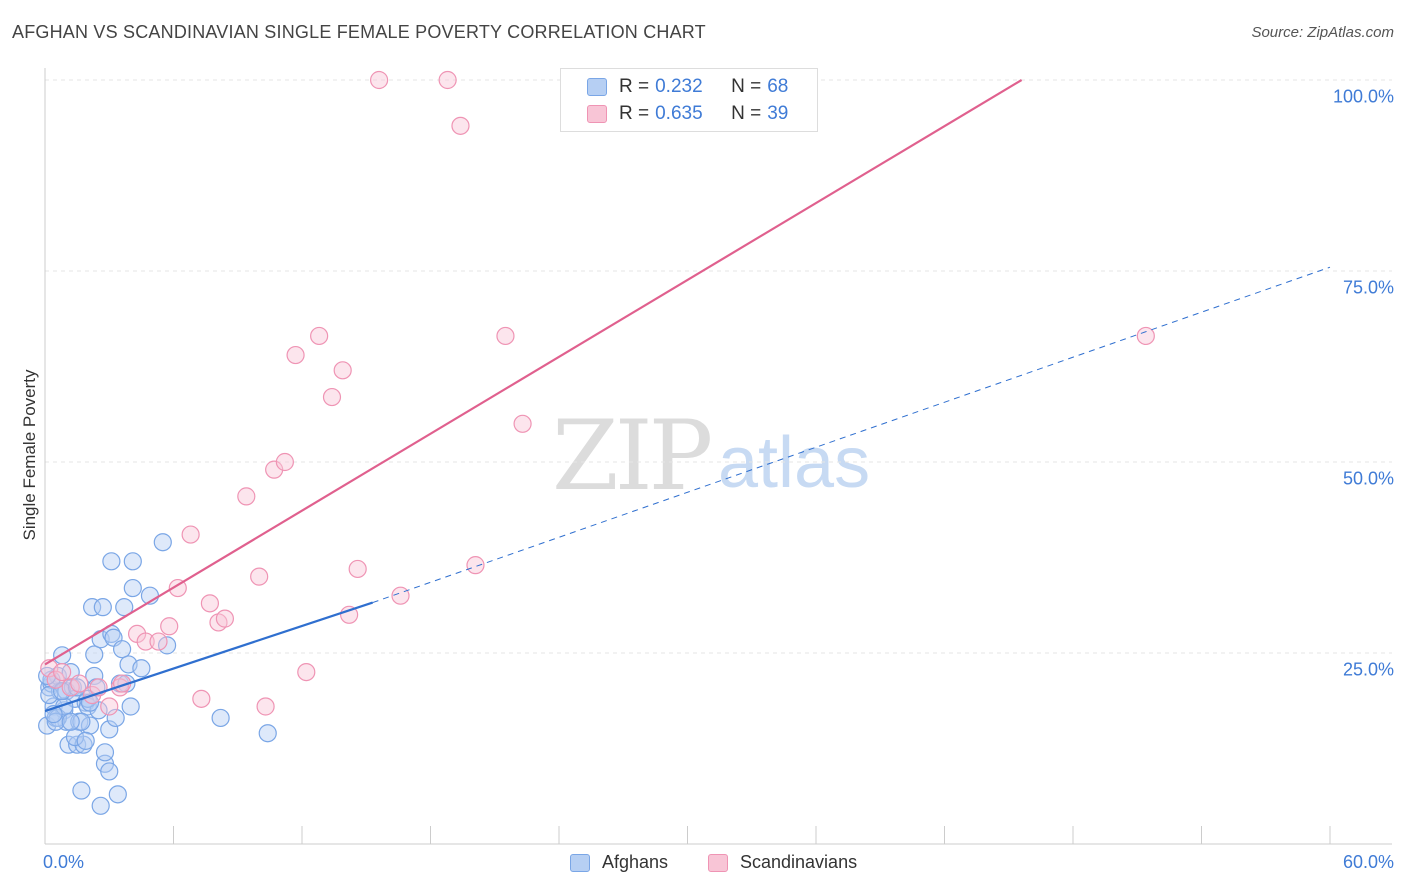  What do you see at coordinates (64, 862) in the screenshot?
I see `x-tick-min: 0.0%` at bounding box center [64, 862].